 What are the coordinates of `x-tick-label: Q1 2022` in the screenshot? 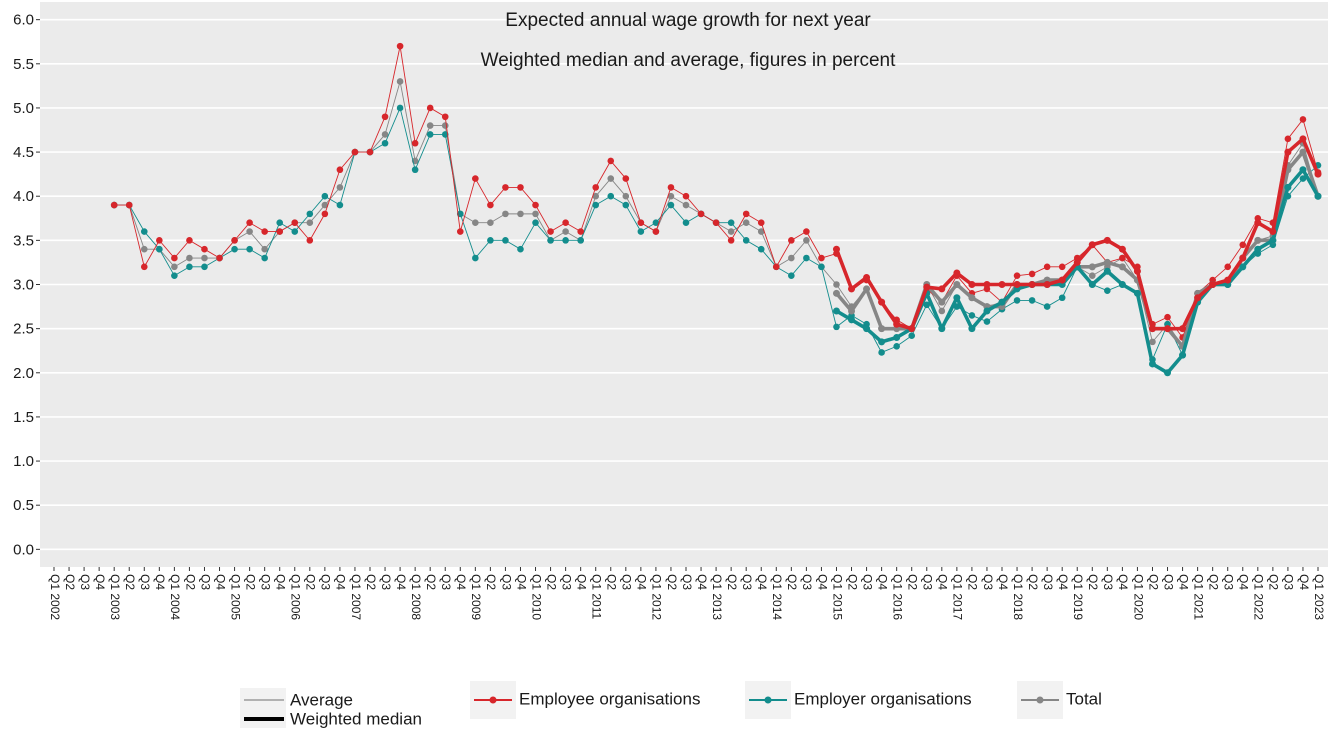 It's located at (1259, 597).